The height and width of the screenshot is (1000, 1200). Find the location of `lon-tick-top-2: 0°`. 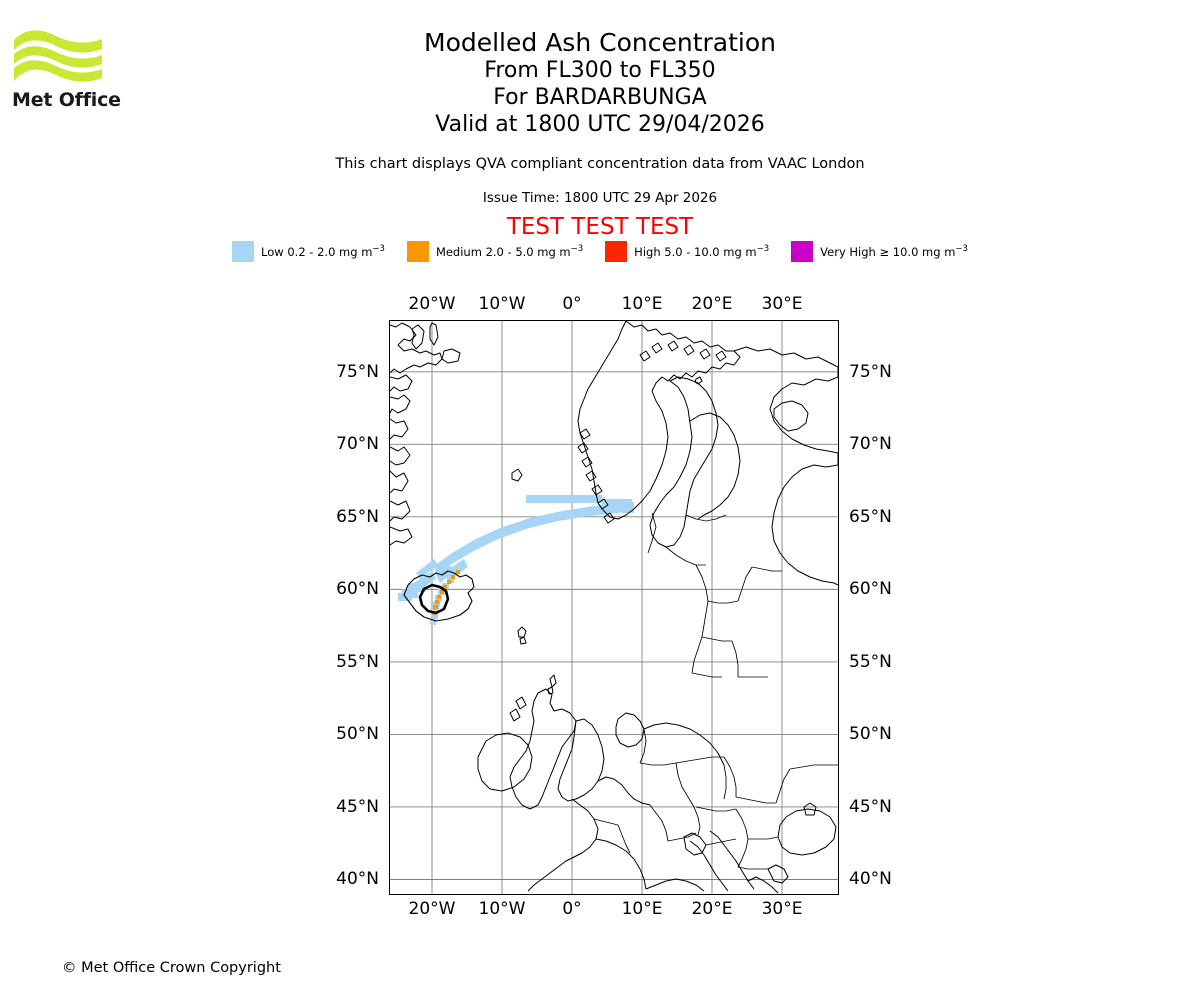

lon-tick-top-2: 0° is located at coordinates (572, 304).